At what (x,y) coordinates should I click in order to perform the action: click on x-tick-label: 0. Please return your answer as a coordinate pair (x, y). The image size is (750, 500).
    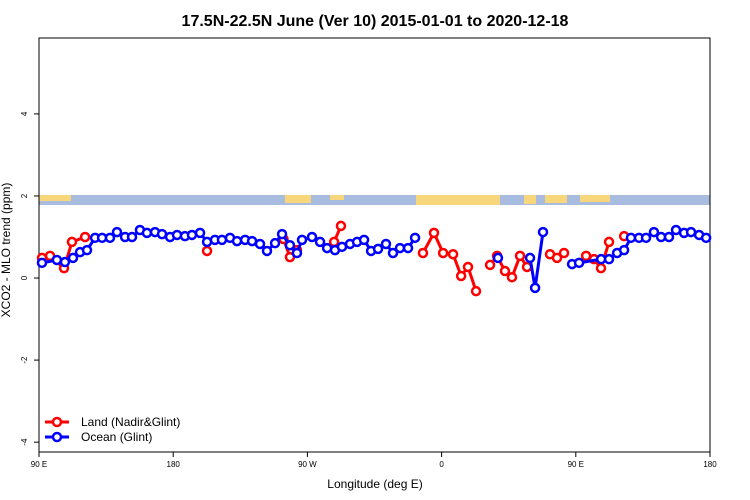
    Looking at the image, I should click on (441, 464).